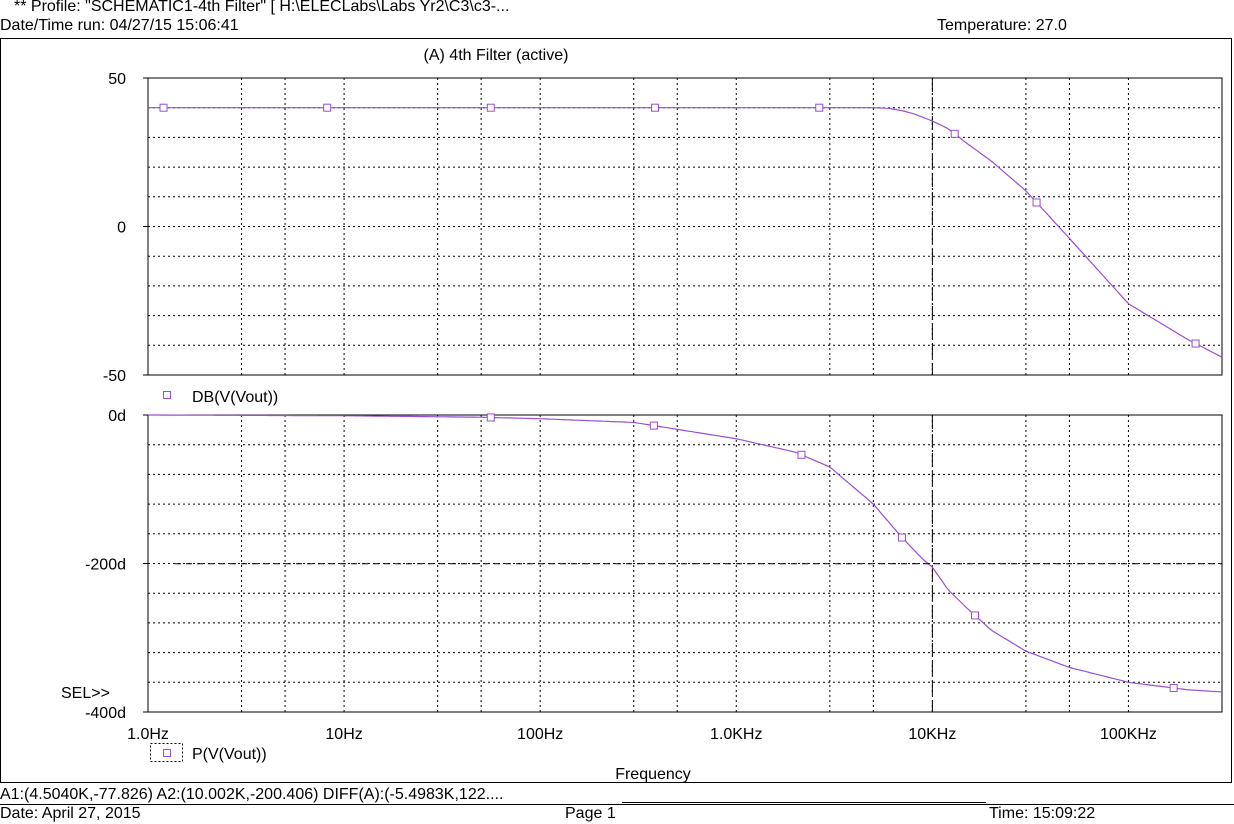 This screenshot has height=824, width=1234. I want to click on phase-ytick-label: 0d, so click(117, 416).